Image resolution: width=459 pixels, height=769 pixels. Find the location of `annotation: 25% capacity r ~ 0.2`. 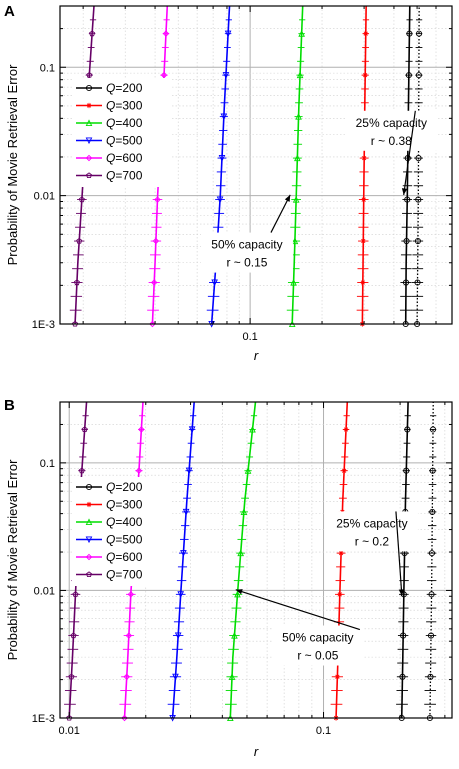

annotation: 25% capacity r ~ 0.2 is located at coordinates (371, 553).